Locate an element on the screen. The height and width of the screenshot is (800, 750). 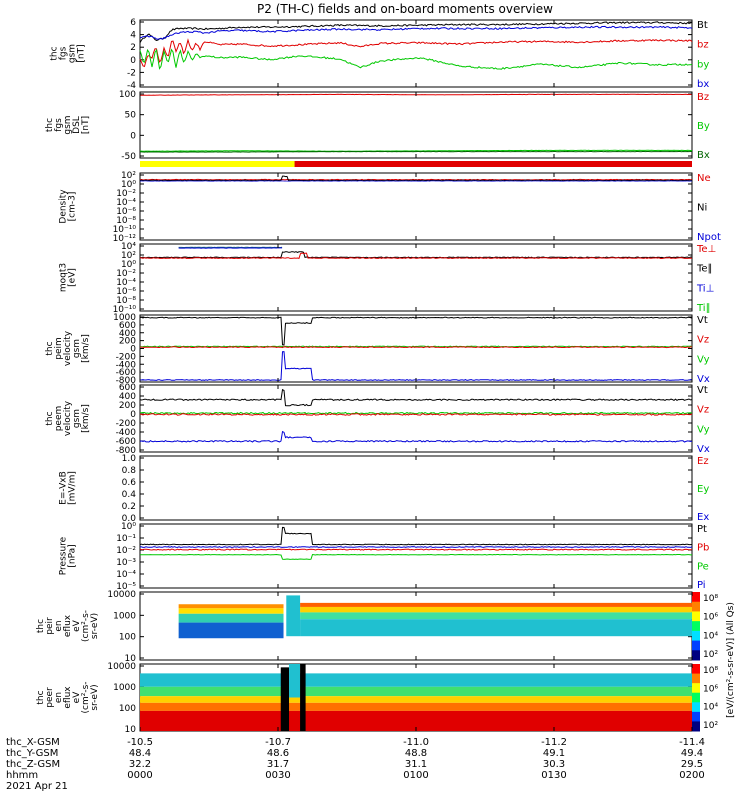
ytick-label: 0.6 is located at coordinates (129, 483).